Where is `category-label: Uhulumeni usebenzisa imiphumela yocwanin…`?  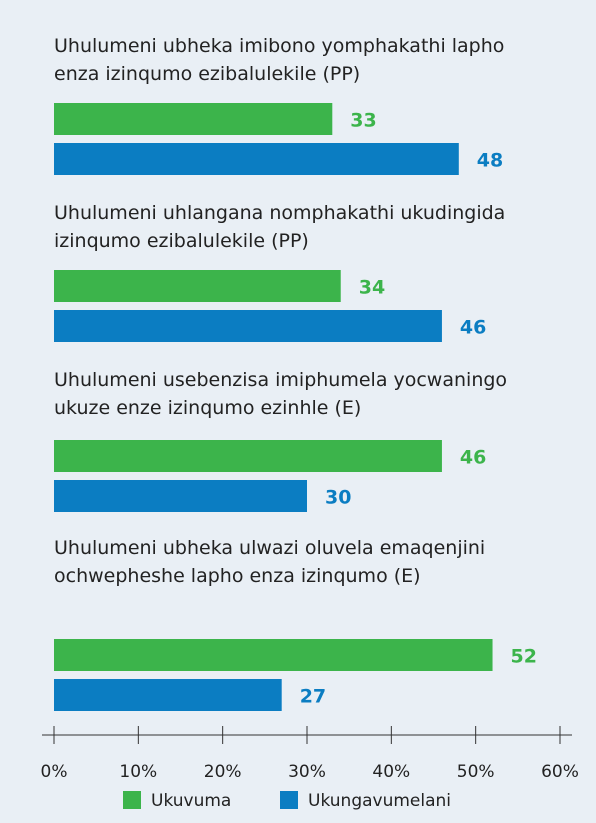
category-label: Uhulumeni usebenzisa imiphumela yocwanin… is located at coordinates (281, 394).